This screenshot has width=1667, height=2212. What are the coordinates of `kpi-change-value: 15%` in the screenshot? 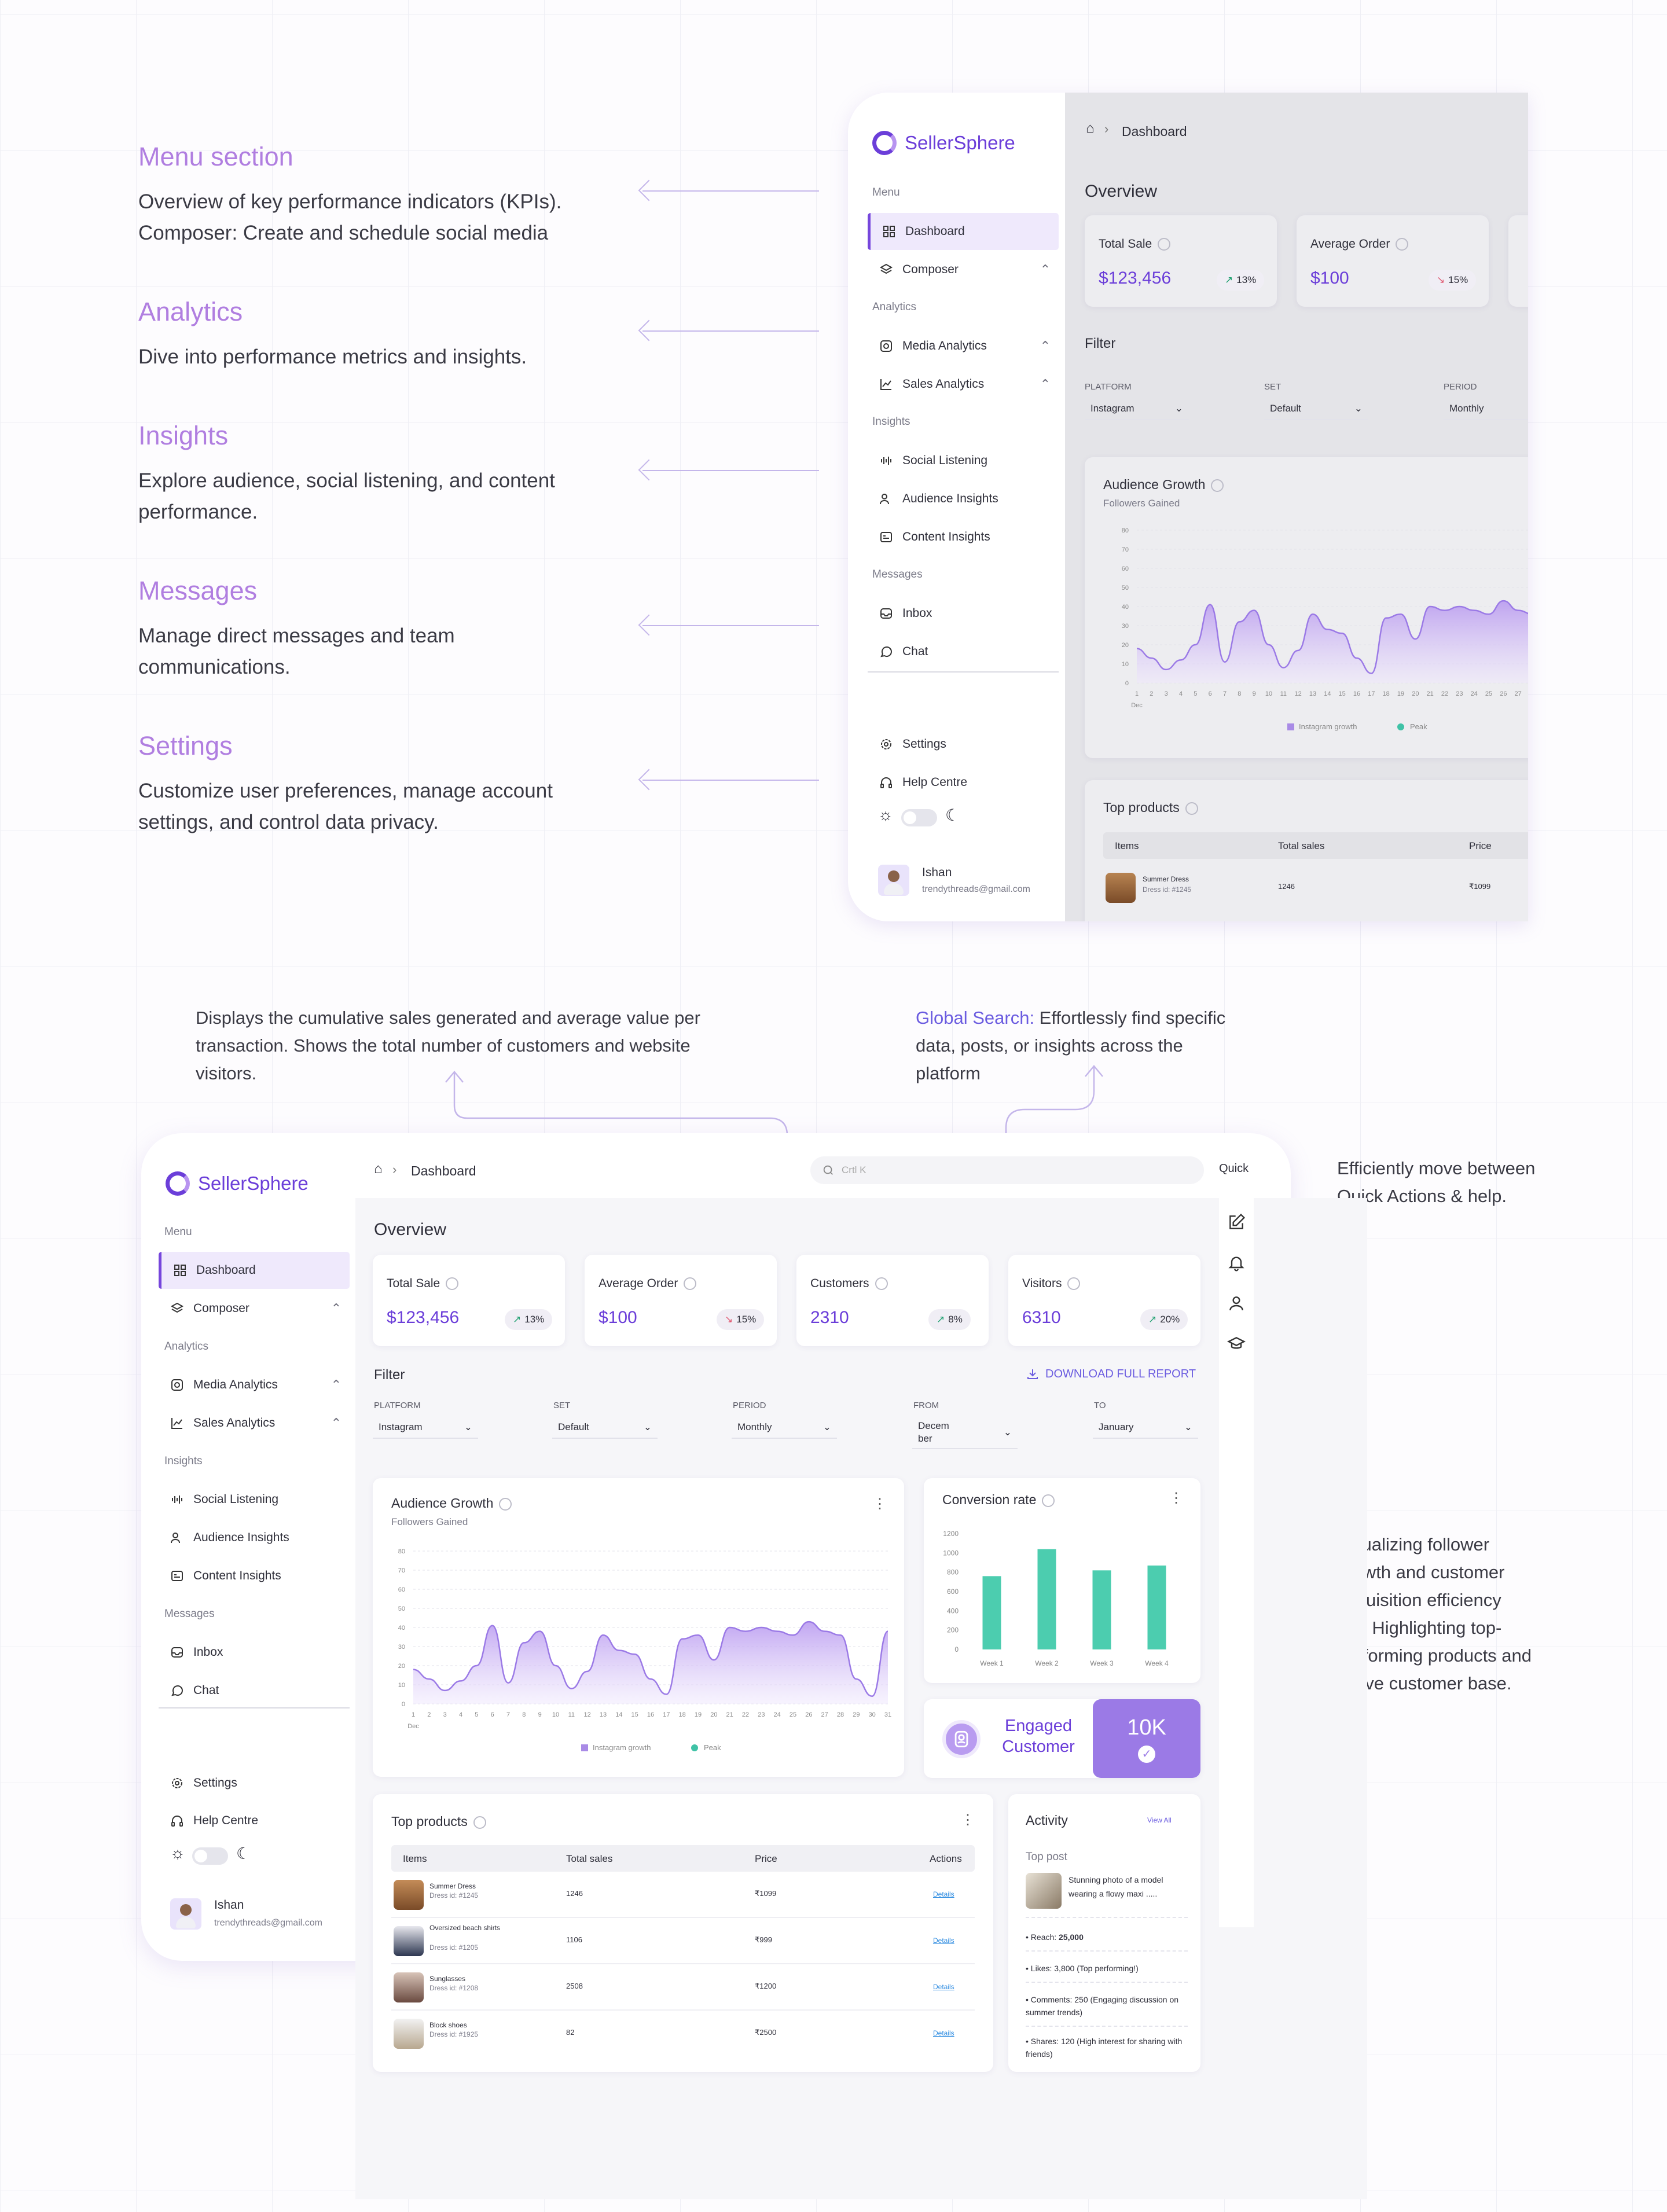 It's located at (1458, 280).